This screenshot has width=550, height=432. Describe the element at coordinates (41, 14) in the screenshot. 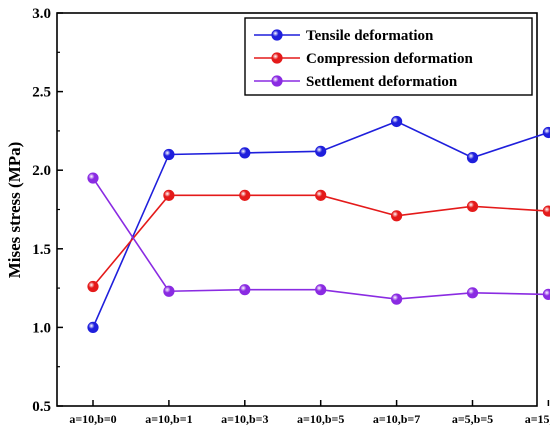

I see `y-tick-label: 3.0` at that location.